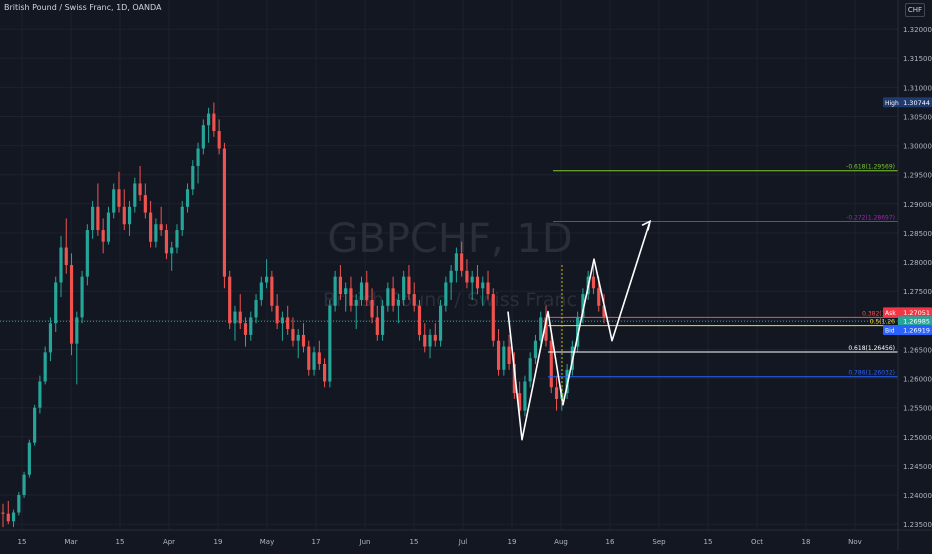  What do you see at coordinates (917, 117) in the screenshot?
I see `y-tick-label: 1.30500` at bounding box center [917, 117].